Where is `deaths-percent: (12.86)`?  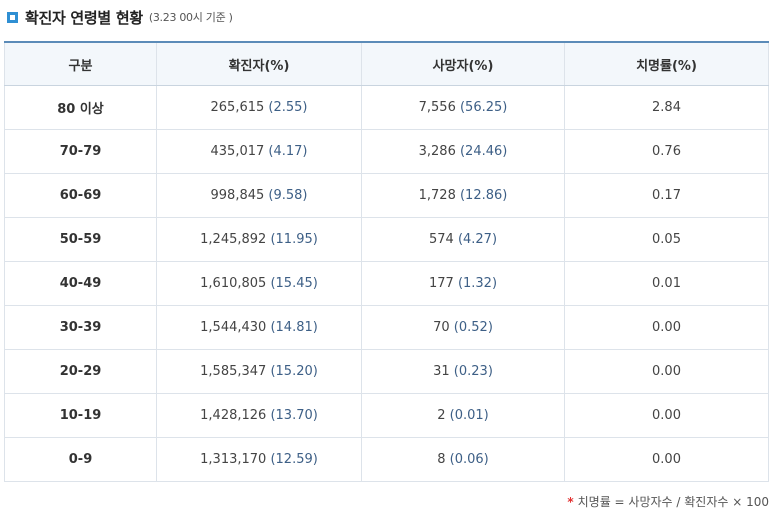
deaths-percent: (12.86) is located at coordinates (483, 195).